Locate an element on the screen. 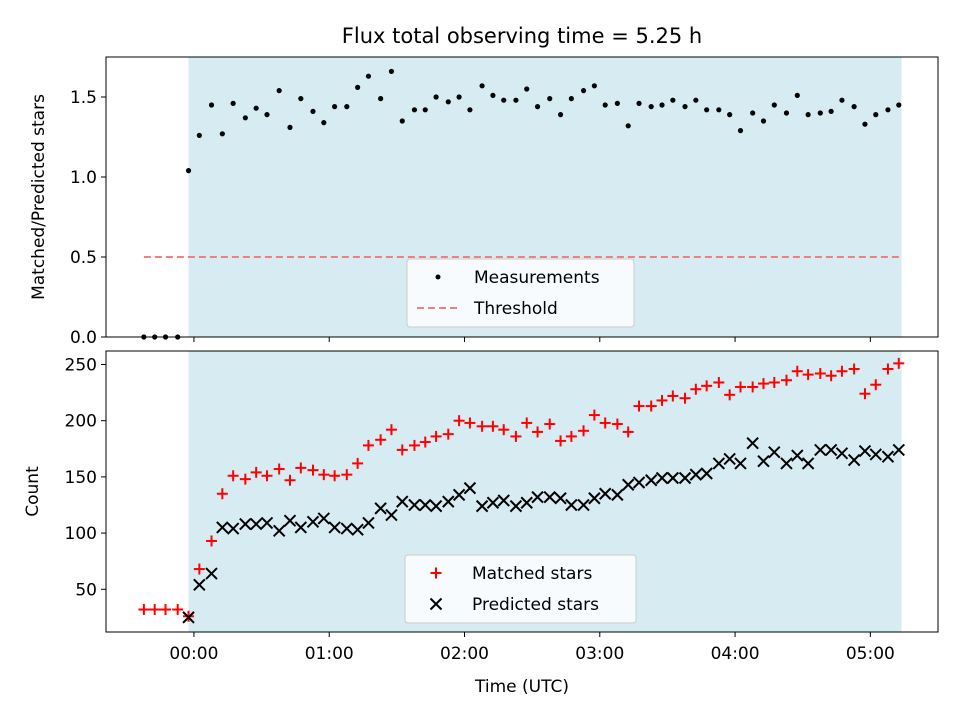  y-axis-ticks: 0.0 0.5 1.0 1.5 is located at coordinates (88, 218).